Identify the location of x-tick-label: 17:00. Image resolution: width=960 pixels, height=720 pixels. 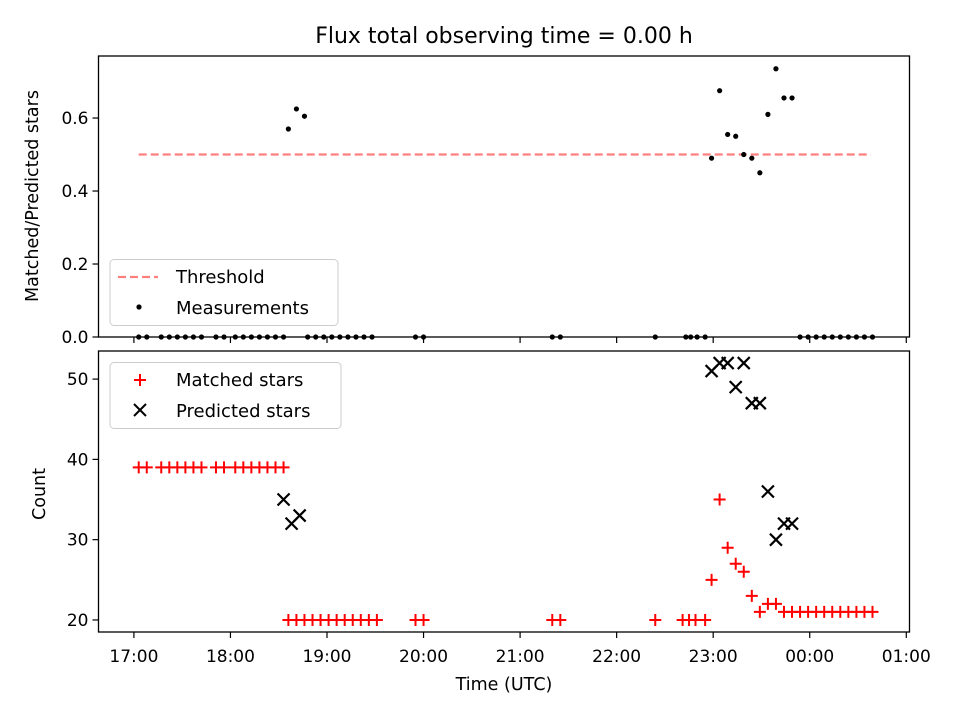
(133, 657).